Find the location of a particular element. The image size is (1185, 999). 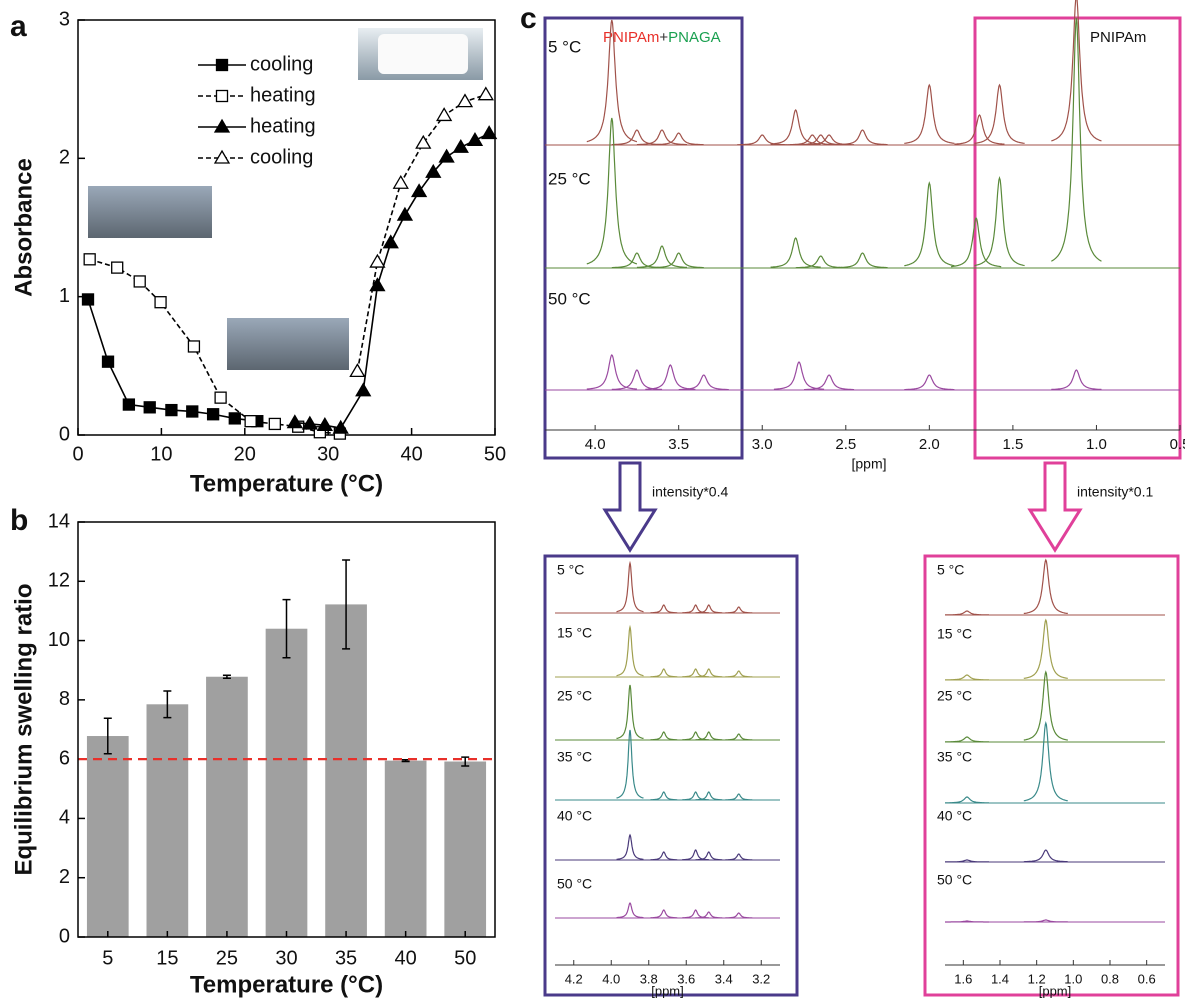

x-tick-label: 0 is located at coordinates (77, 454).